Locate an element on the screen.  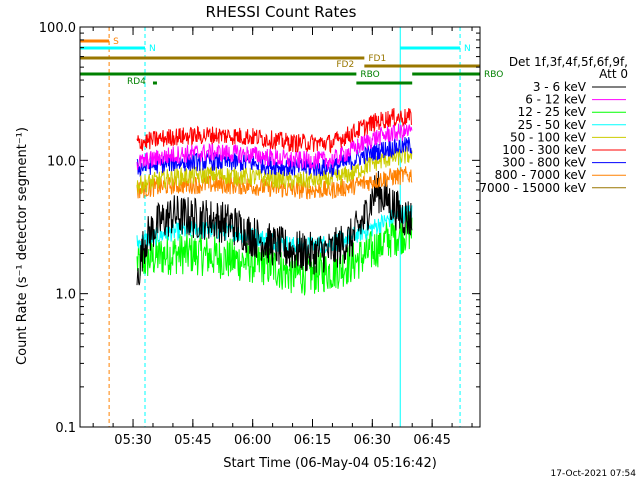
y-tick-label: 100.0 is located at coordinates (57, 28).